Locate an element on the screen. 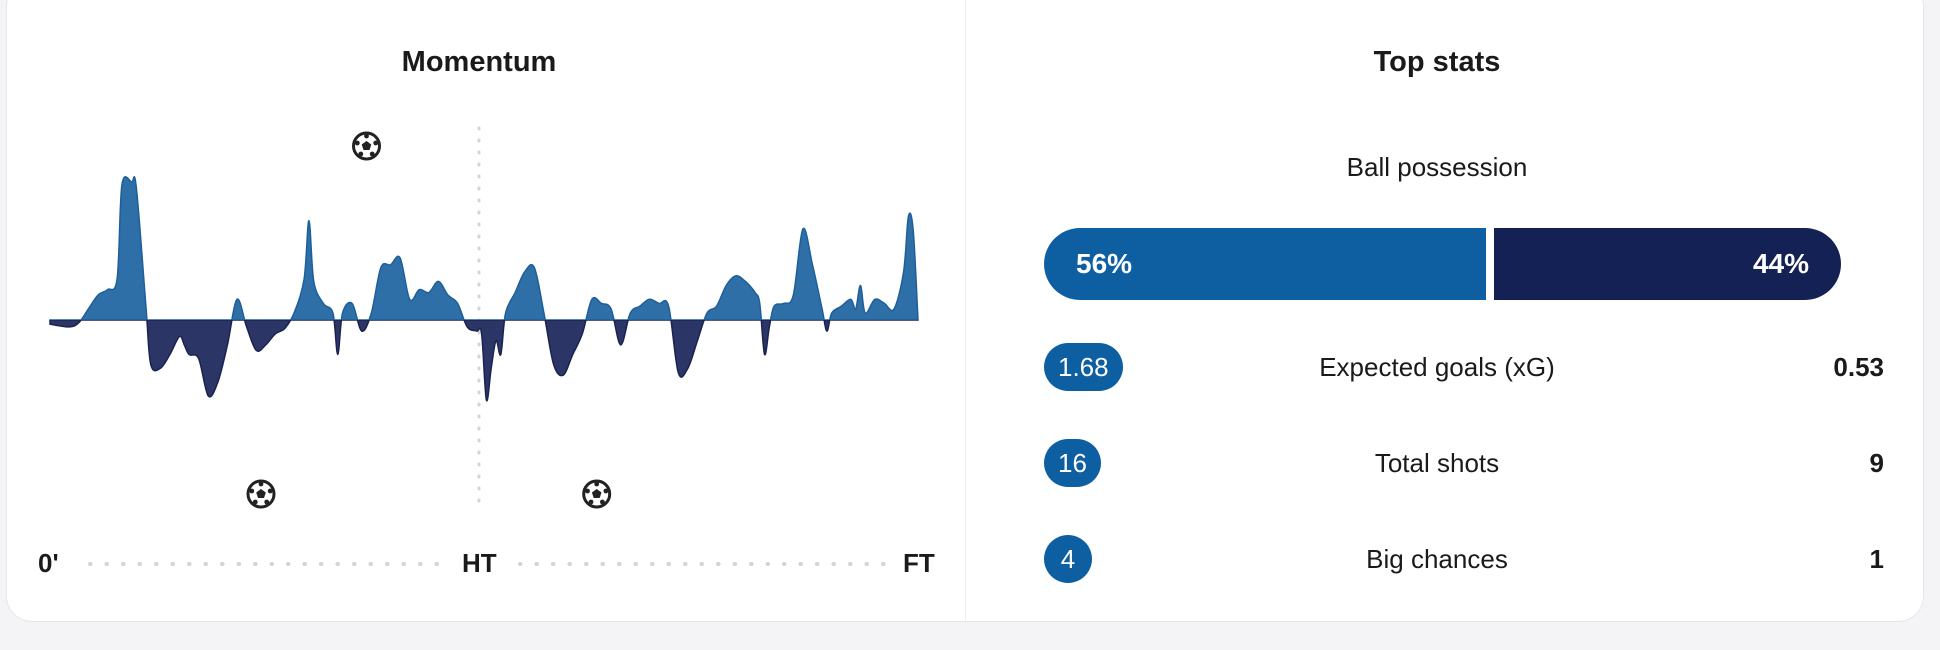  stat-row-total-shots: 16 Total shots 9 is located at coordinates (1437, 463).